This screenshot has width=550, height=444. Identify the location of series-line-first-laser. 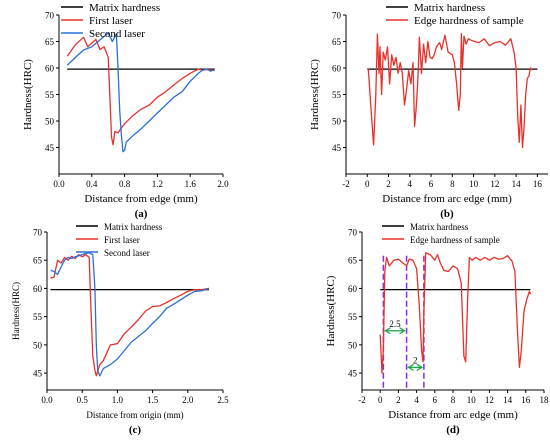
(130, 315).